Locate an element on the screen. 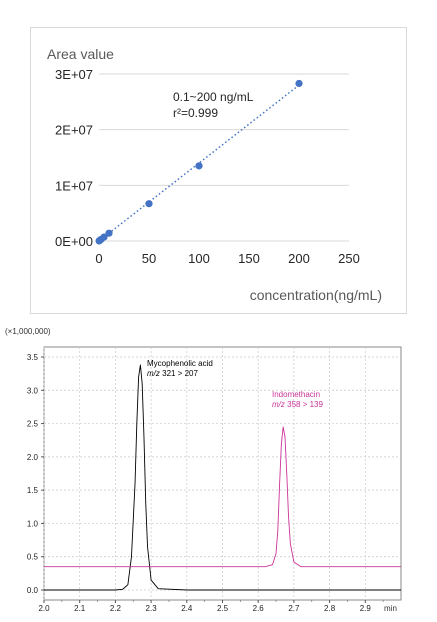 This screenshot has height=622, width=437. r-squared-annotation: r²=0.999 is located at coordinates (195, 113).